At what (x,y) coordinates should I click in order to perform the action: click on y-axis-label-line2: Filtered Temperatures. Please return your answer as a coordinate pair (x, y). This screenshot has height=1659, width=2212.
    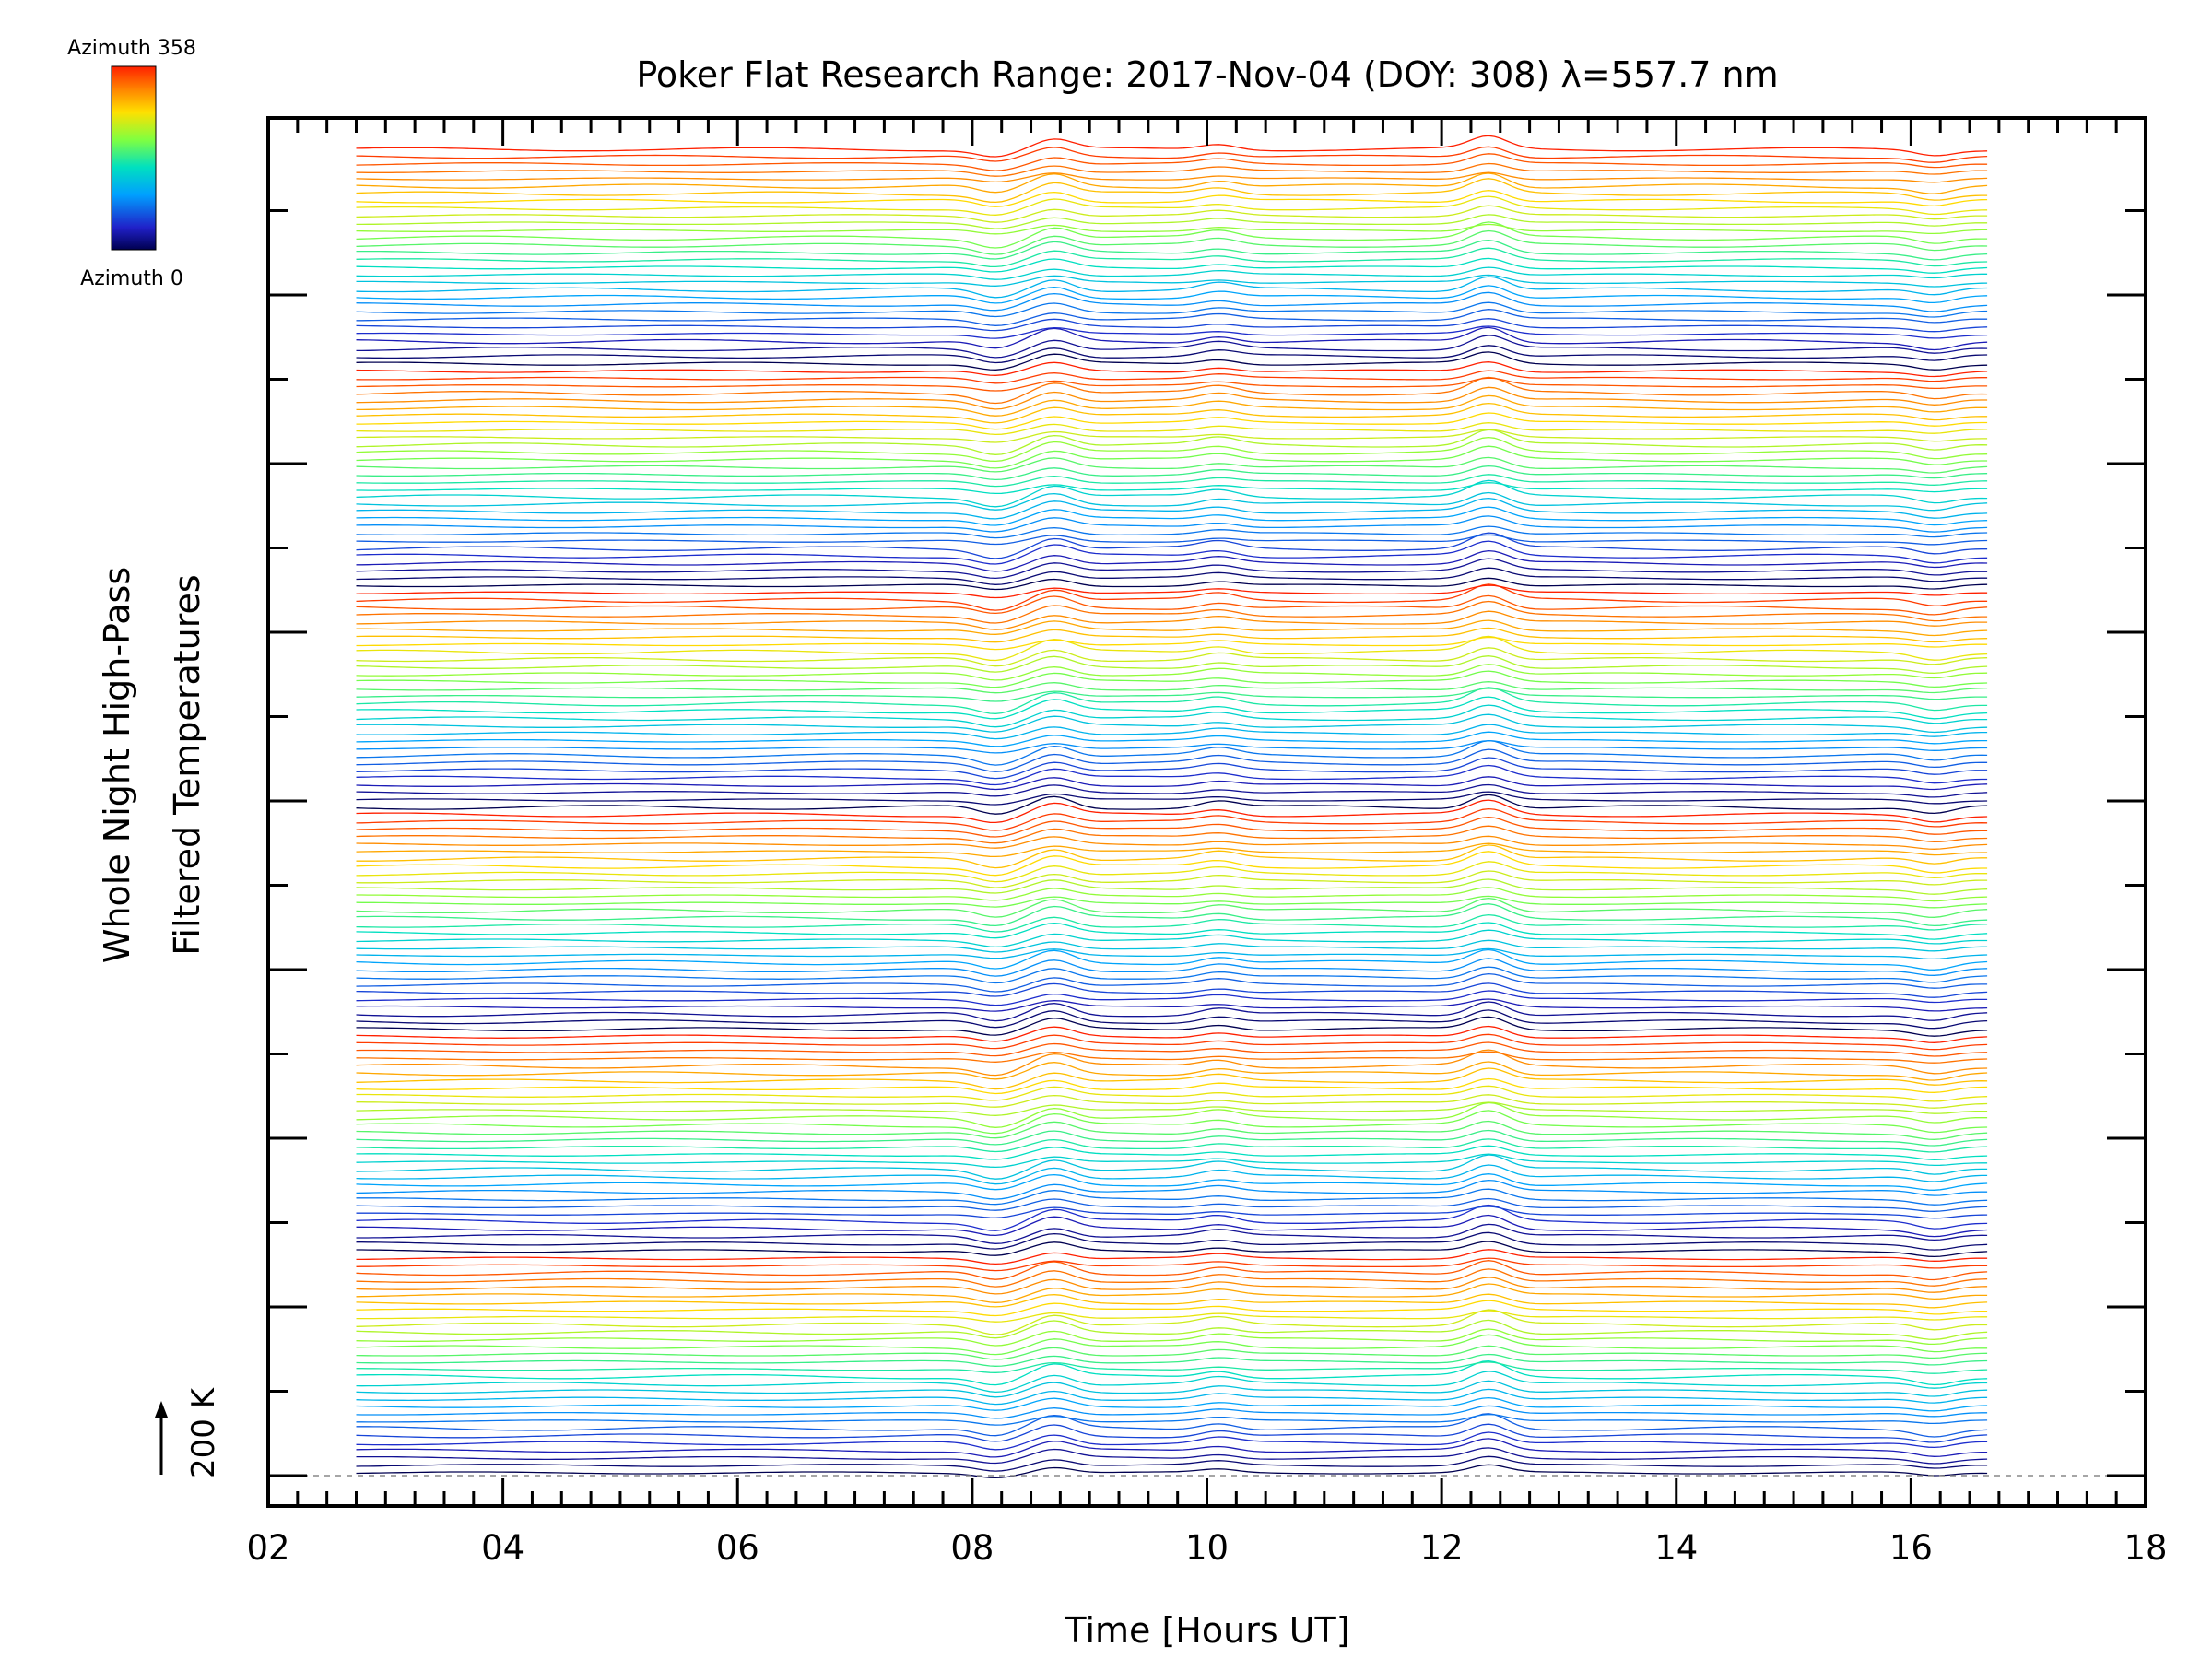
    Looking at the image, I should click on (187, 764).